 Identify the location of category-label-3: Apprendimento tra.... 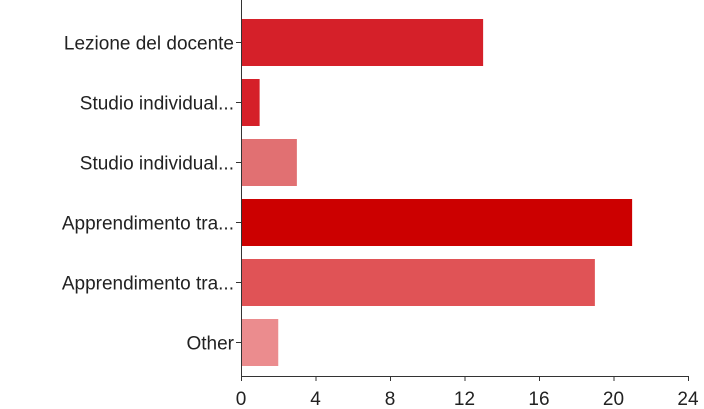
(148, 224).